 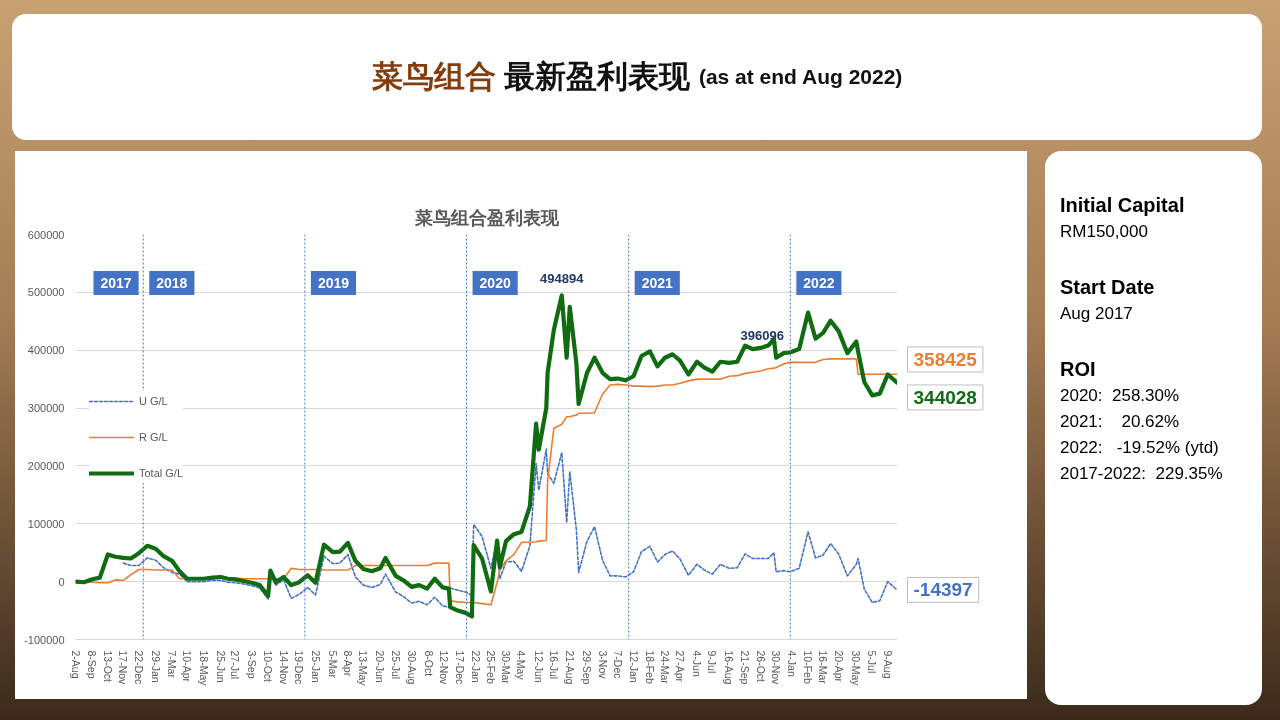 What do you see at coordinates (680, 666) in the screenshot?
I see `x-tick-label: 27-Apr` at bounding box center [680, 666].